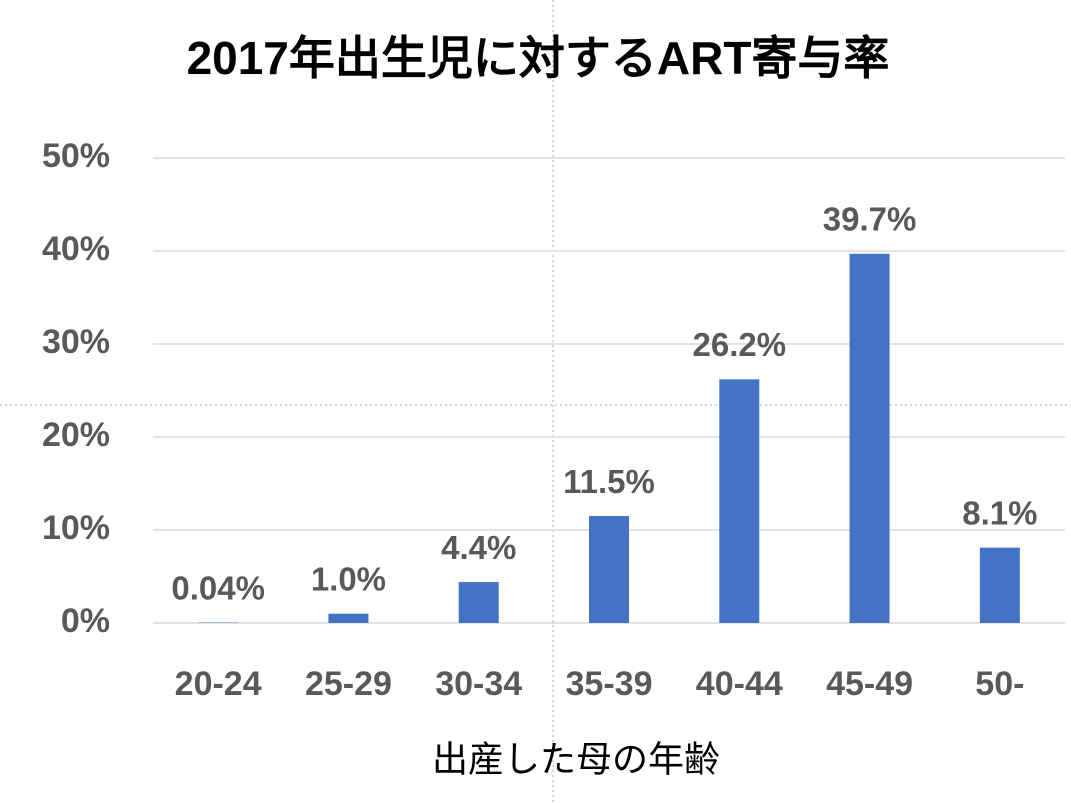  What do you see at coordinates (348, 684) in the screenshot?
I see `x-tick-label: 25-29` at bounding box center [348, 684].